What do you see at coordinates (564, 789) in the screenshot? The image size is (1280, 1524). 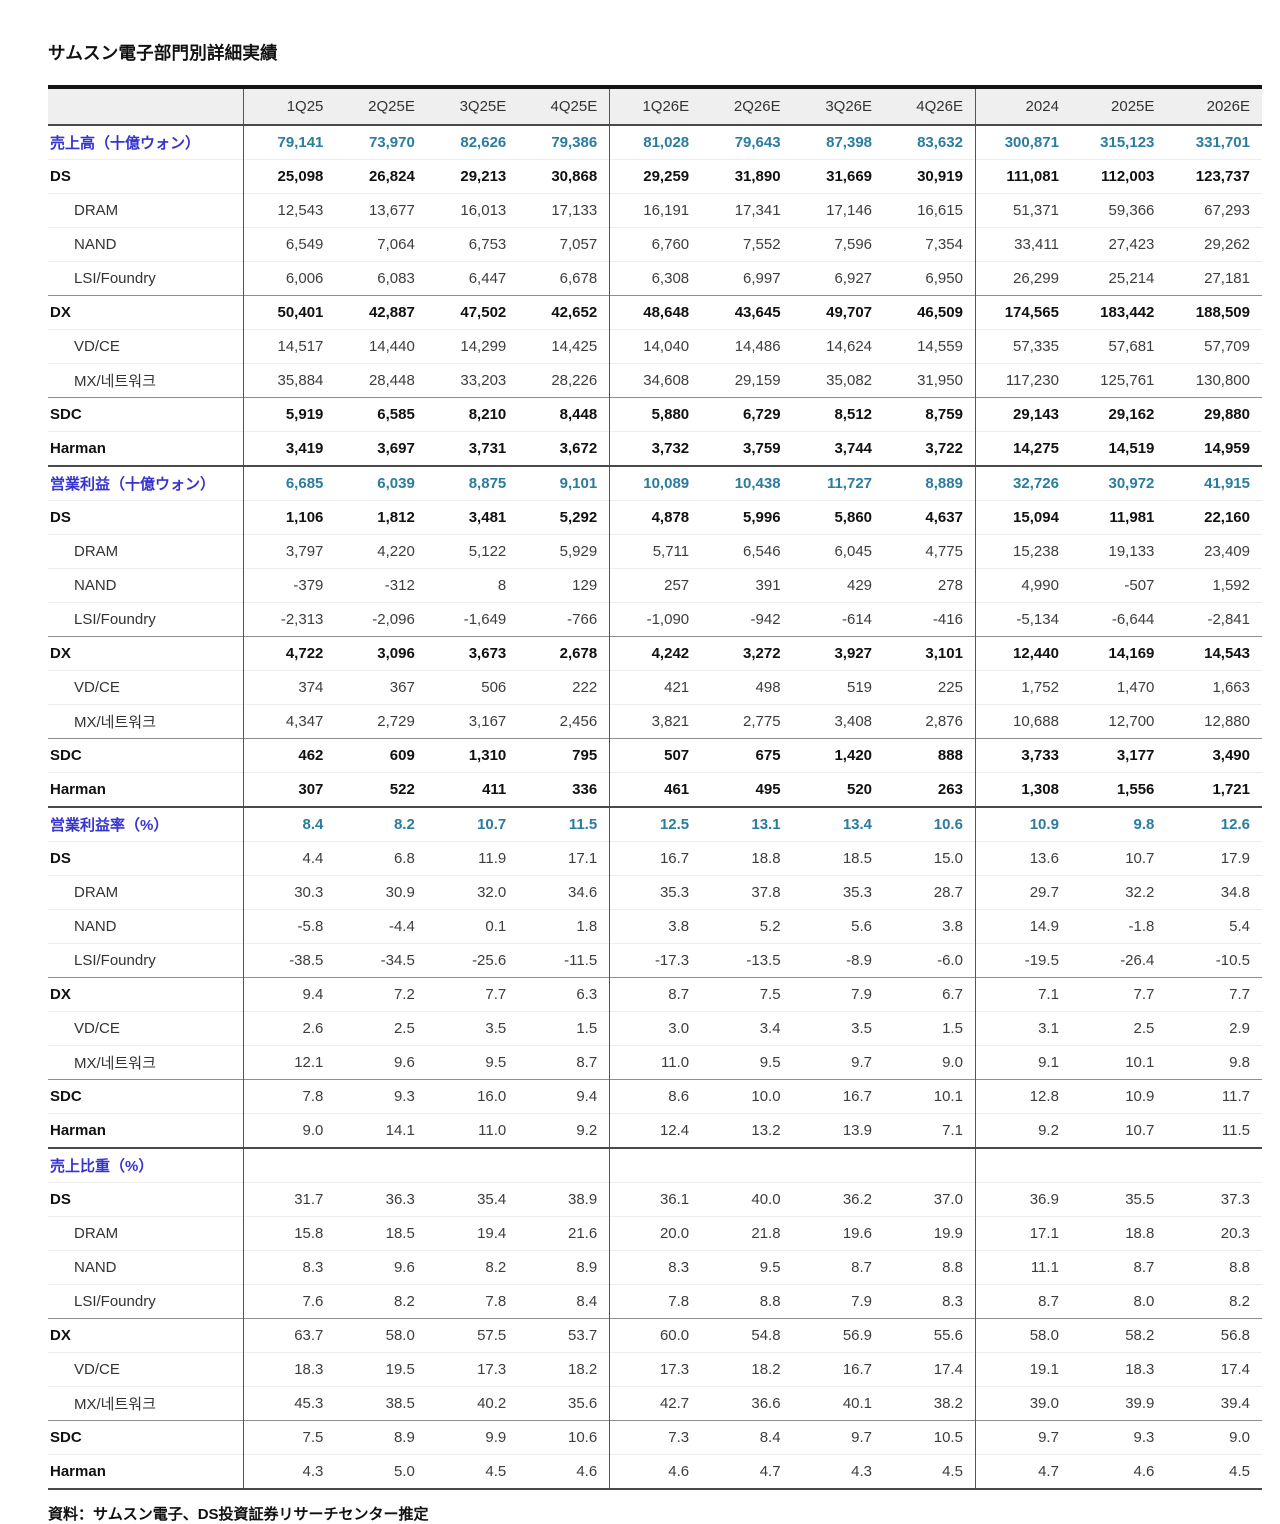 I see `value-cell: 336` at bounding box center [564, 789].